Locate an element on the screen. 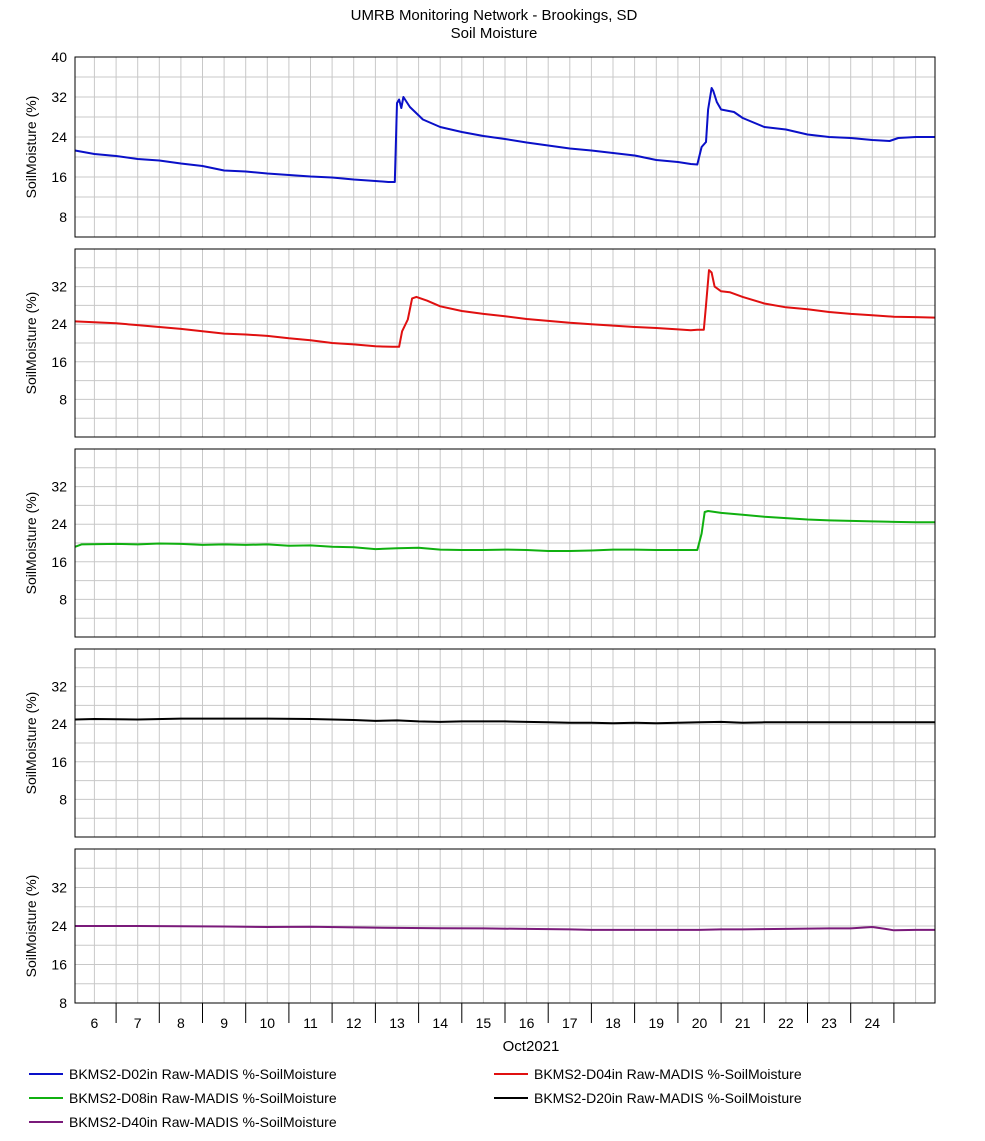  panel-5: 8 16 24 32 SoilMoisture (%) is located at coordinates (479, 929).